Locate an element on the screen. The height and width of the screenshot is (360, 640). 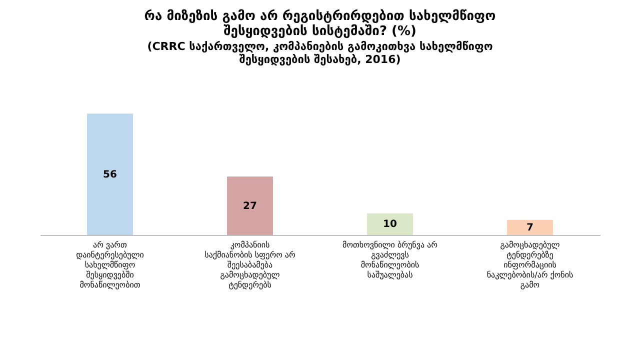
chart-title: რა მიზეზის გამო არ რეგისტრირდებით სახელმწიფო შესყიდვების სისტემაში? (%) is located at coordinates (320, 24).